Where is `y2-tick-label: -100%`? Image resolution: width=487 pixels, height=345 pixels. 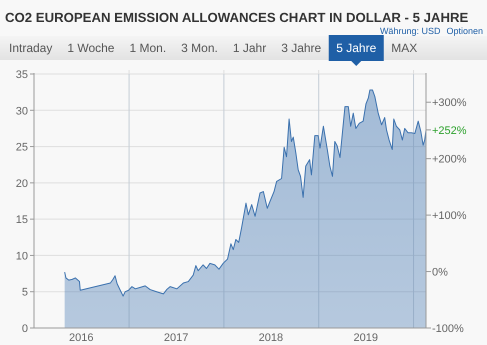 y2-tick-label: -100% is located at coordinates (448, 329).